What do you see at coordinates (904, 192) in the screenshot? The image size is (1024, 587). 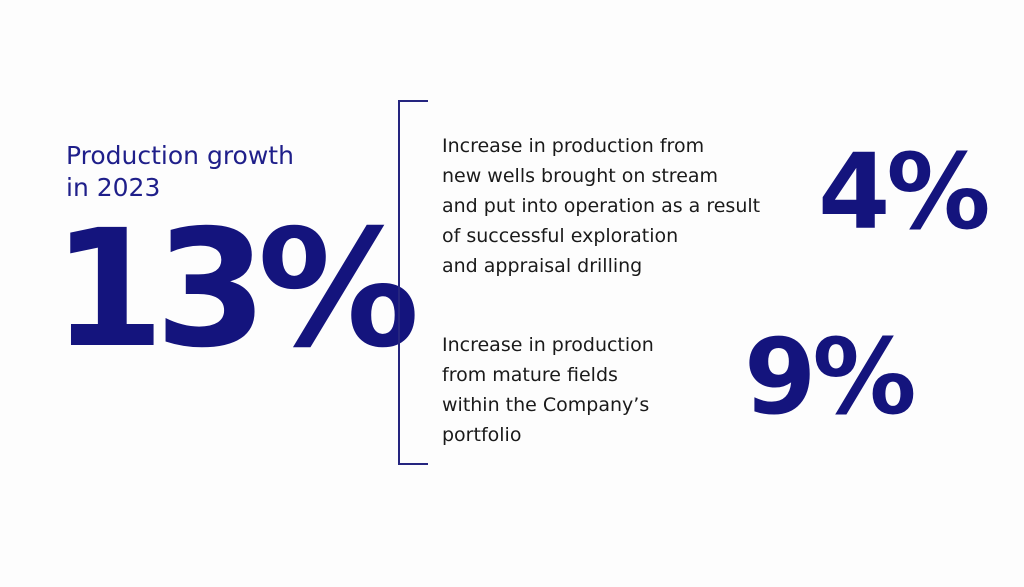 I see `stat-value-new-wells: 4%` at bounding box center [904, 192].